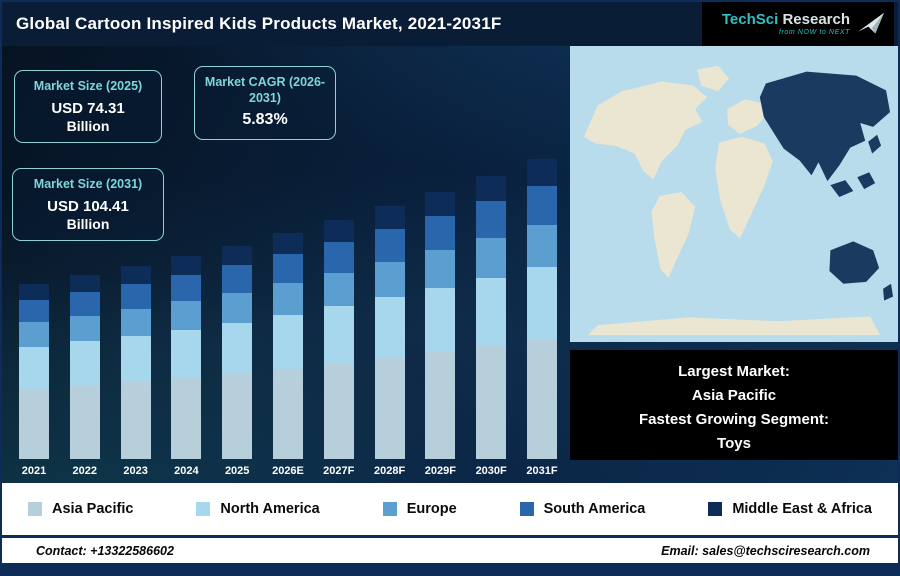 This screenshot has width=900, height=576. What do you see at coordinates (105, 550) in the screenshot?
I see `contact-phone: Contact: +13322586602` at bounding box center [105, 550].